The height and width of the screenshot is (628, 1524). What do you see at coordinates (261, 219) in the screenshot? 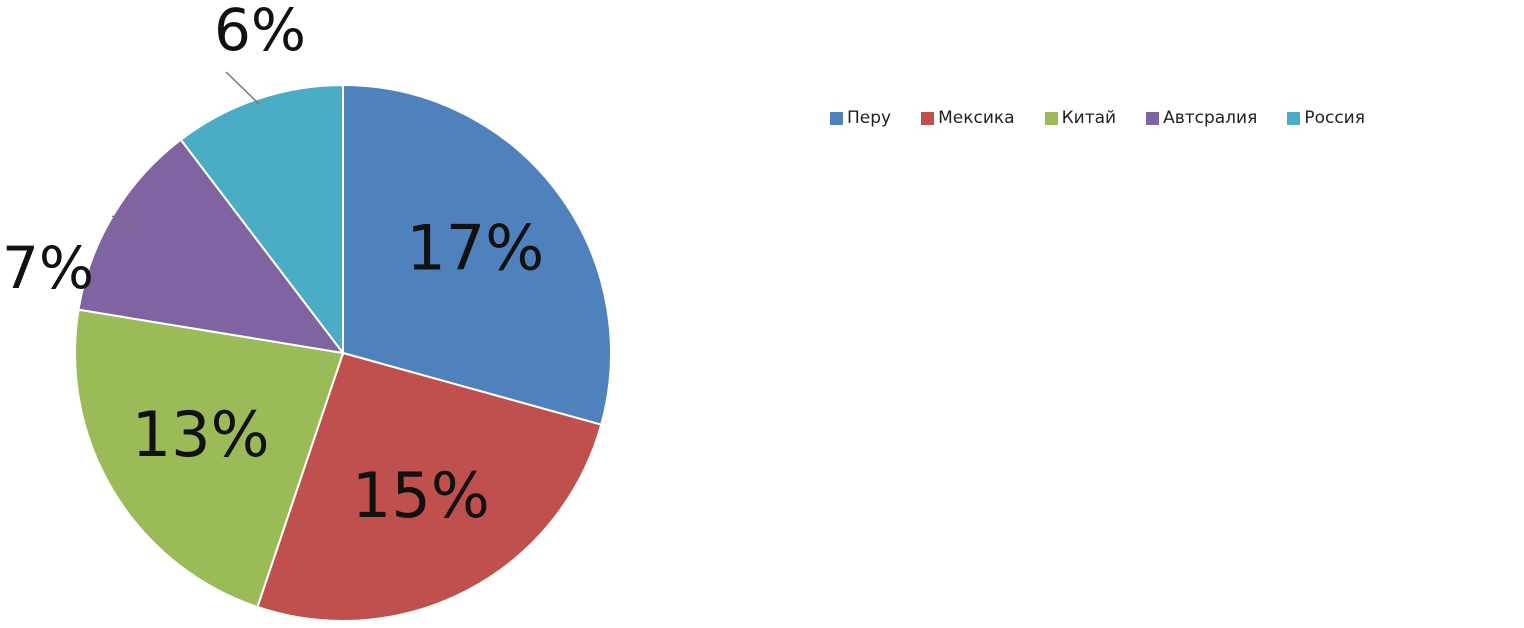
I see `slice-russia` at bounding box center [261, 219].